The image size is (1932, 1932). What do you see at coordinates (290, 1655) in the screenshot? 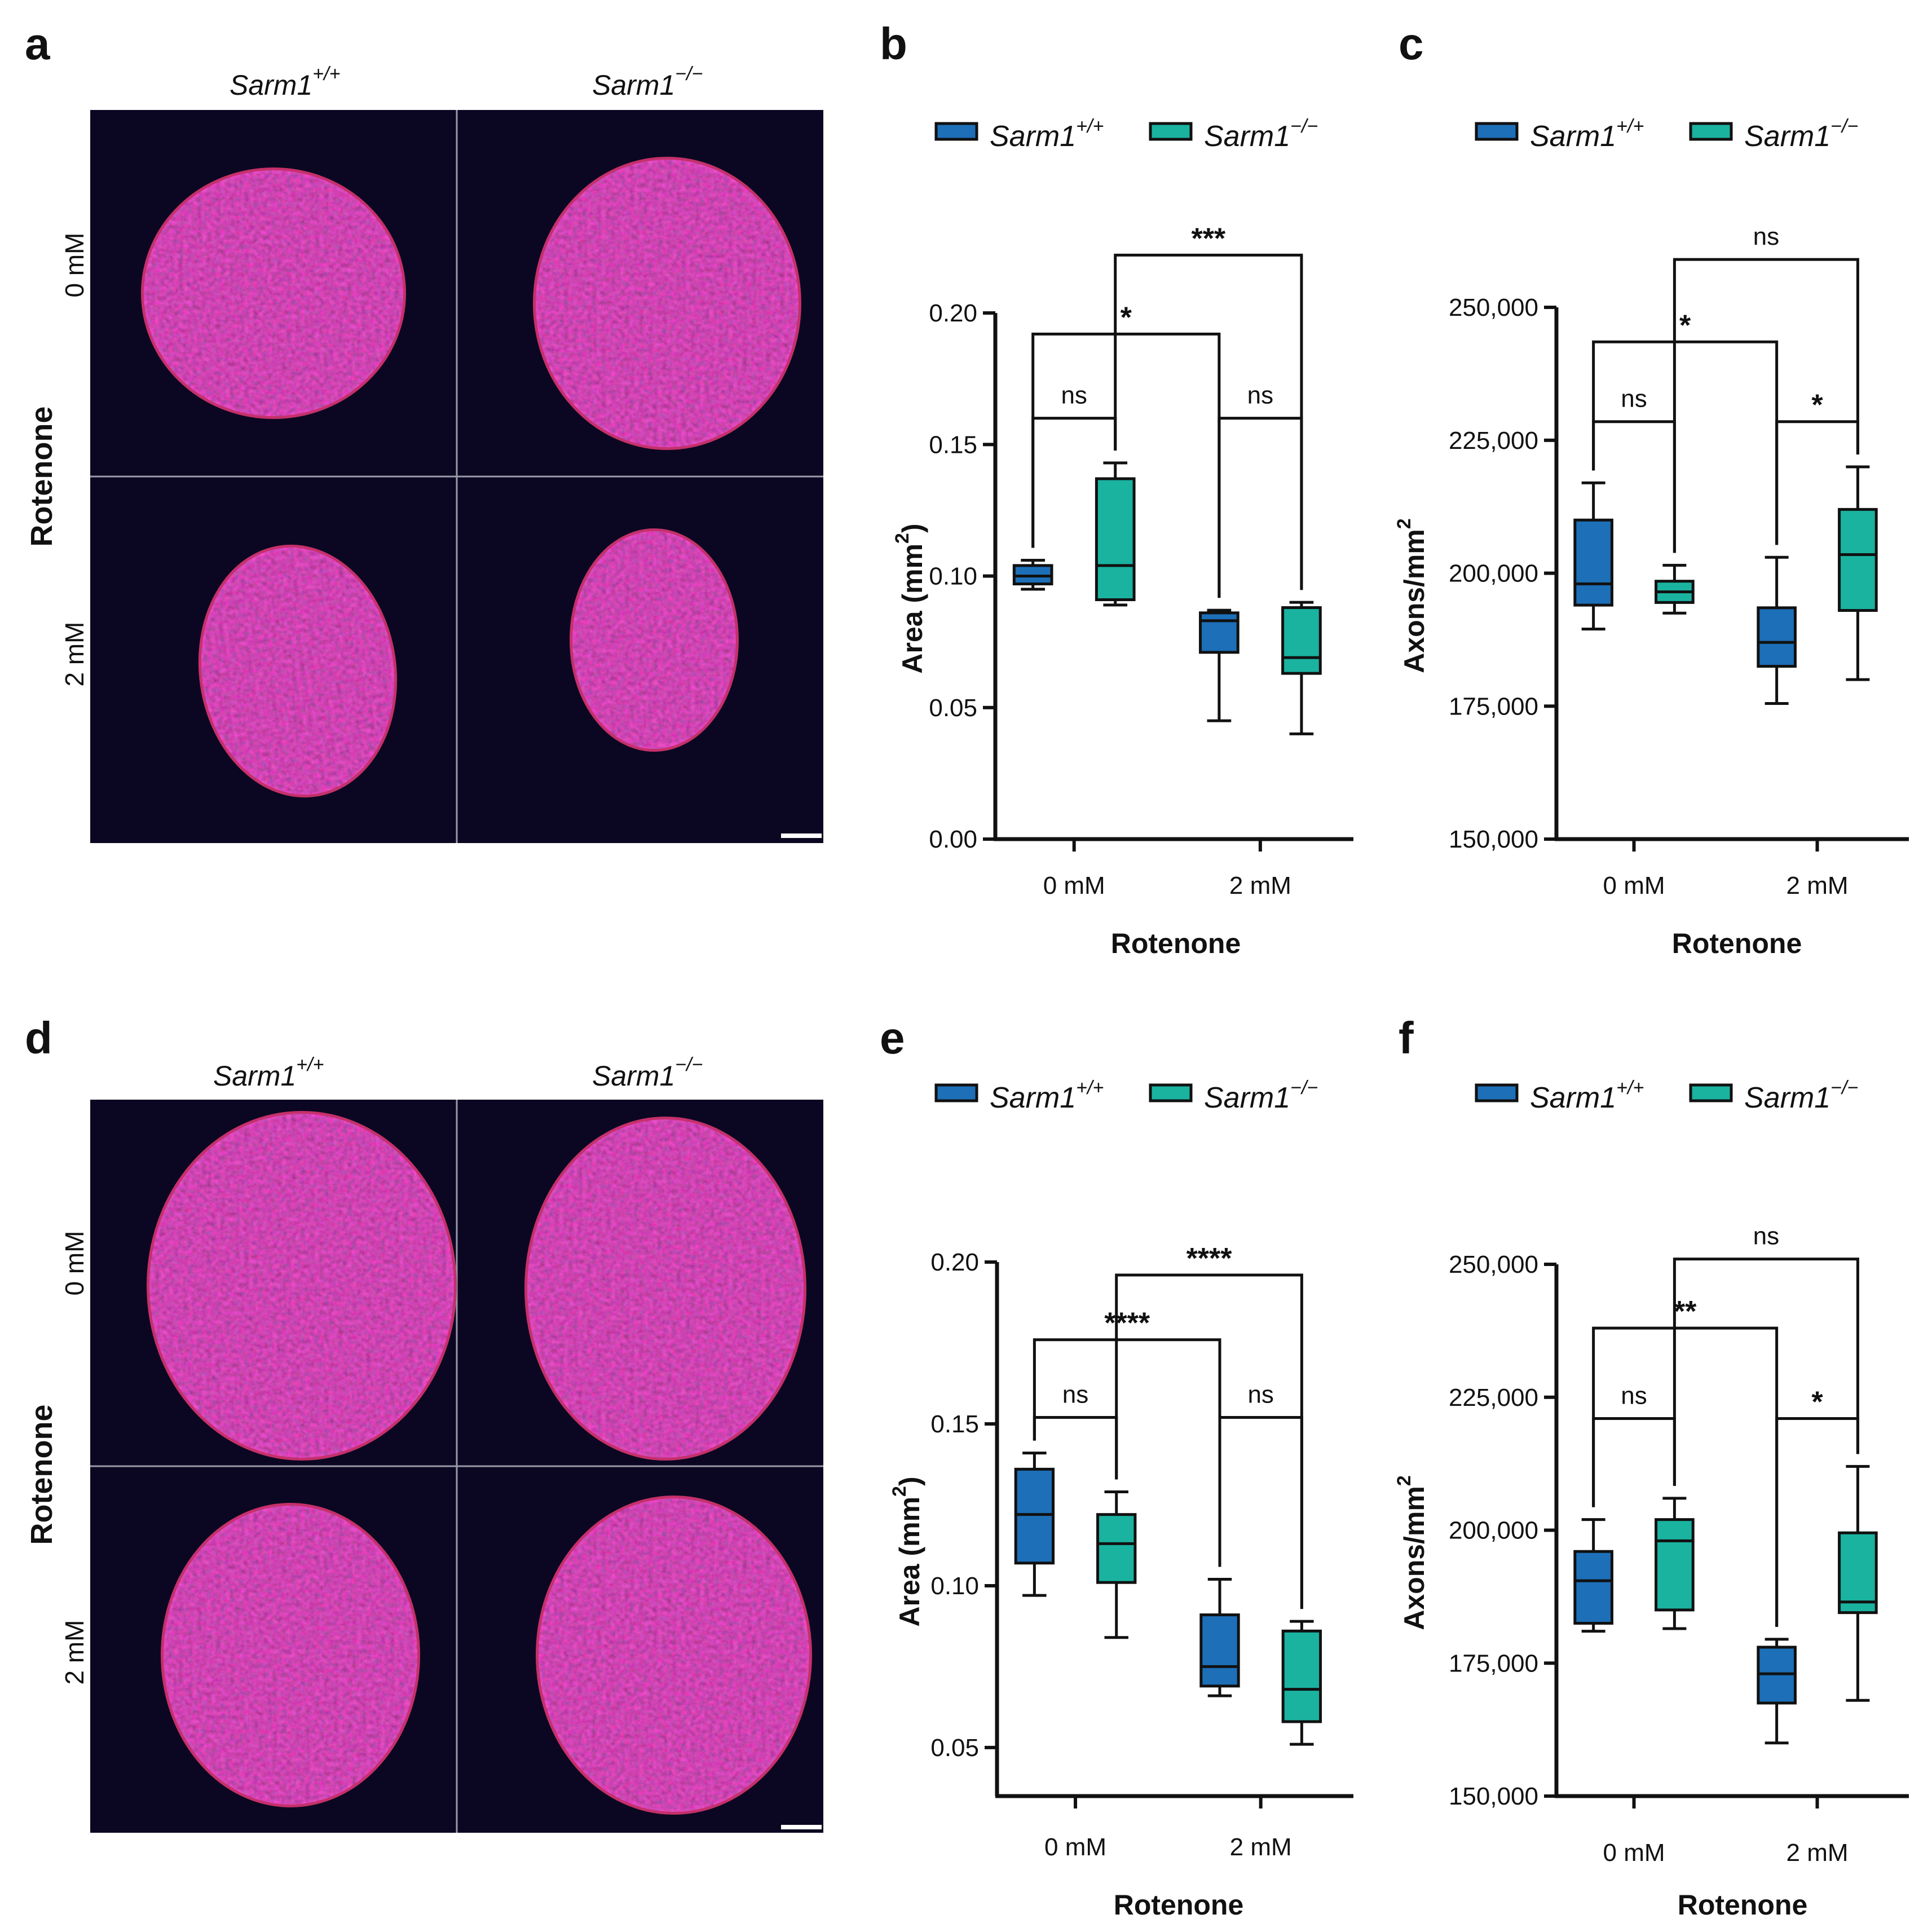
I see `nerve-section-wt-2mm-texture` at bounding box center [290, 1655].